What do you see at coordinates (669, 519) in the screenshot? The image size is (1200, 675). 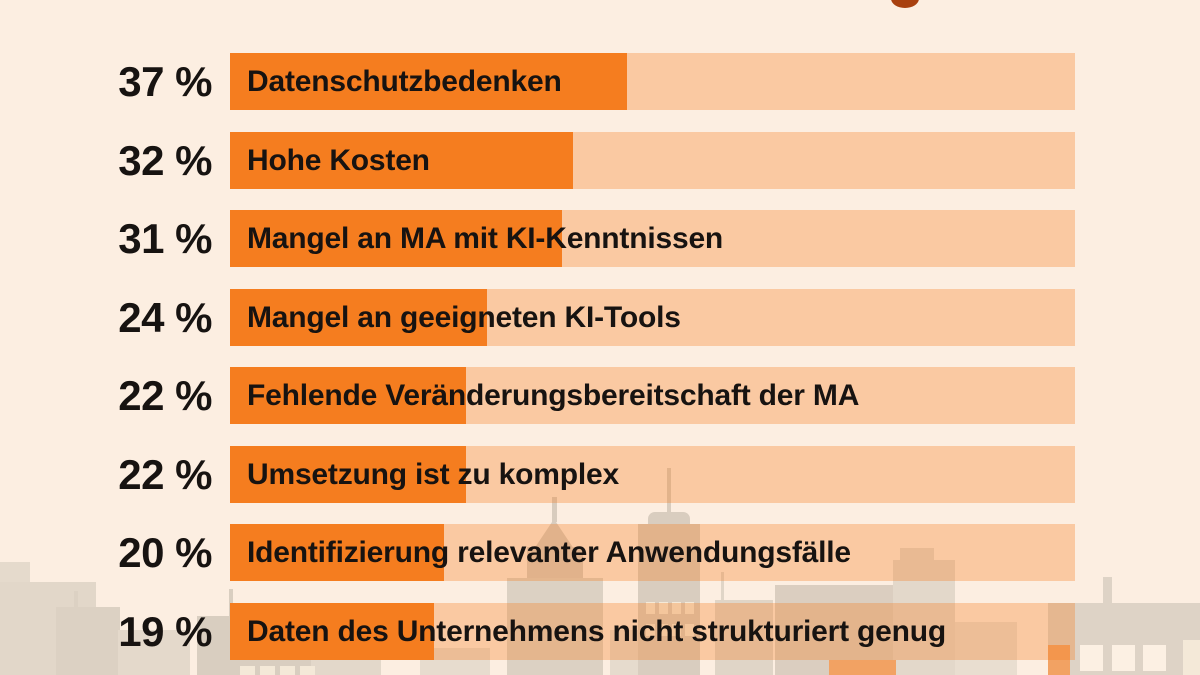 I see `tower-crown` at bounding box center [669, 519].